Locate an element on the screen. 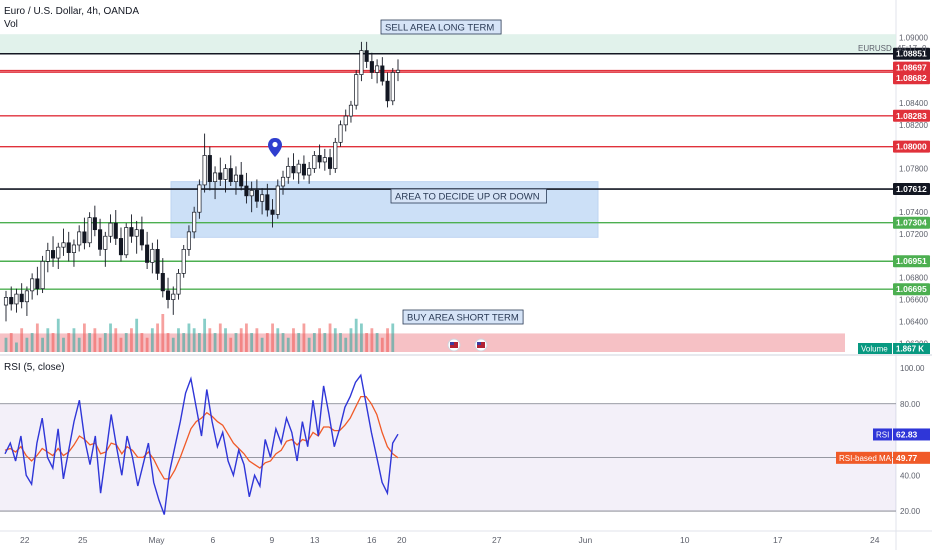 This screenshot has width=932, height=550. price-badge-3: 1.08283 is located at coordinates (911, 115).